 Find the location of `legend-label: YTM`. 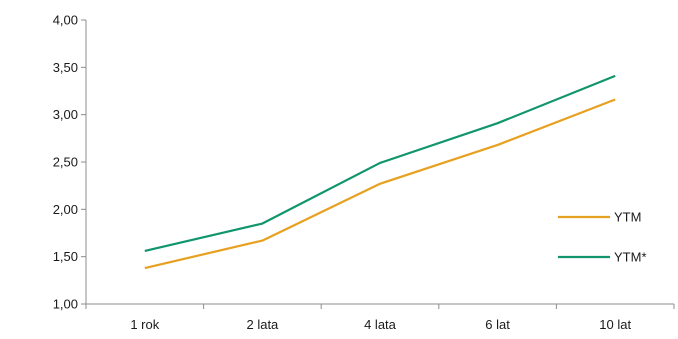

legend-label: YTM is located at coordinates (627, 217).